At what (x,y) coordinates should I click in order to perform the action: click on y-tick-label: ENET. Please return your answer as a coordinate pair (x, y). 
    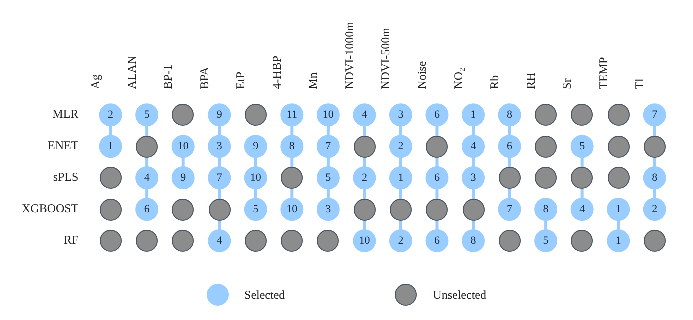
    Looking at the image, I should click on (64, 145).